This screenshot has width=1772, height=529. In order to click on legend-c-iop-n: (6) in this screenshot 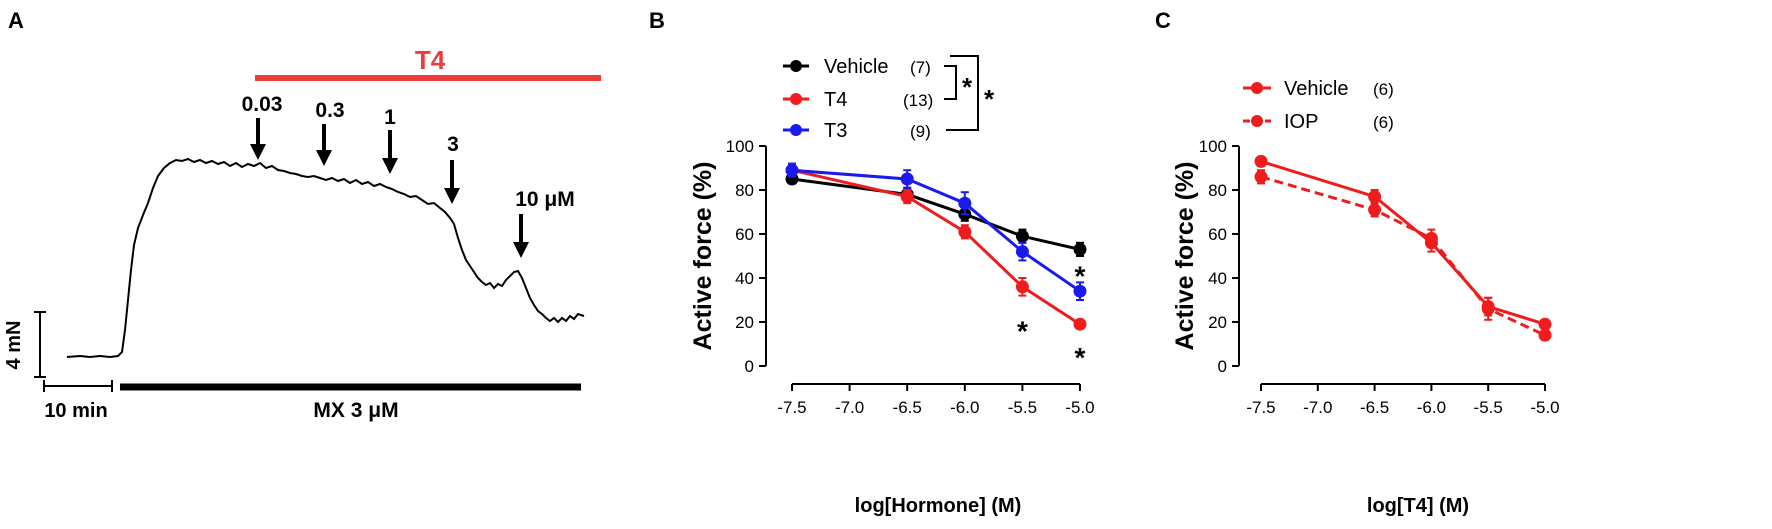, I will do `click(1383, 122)`.